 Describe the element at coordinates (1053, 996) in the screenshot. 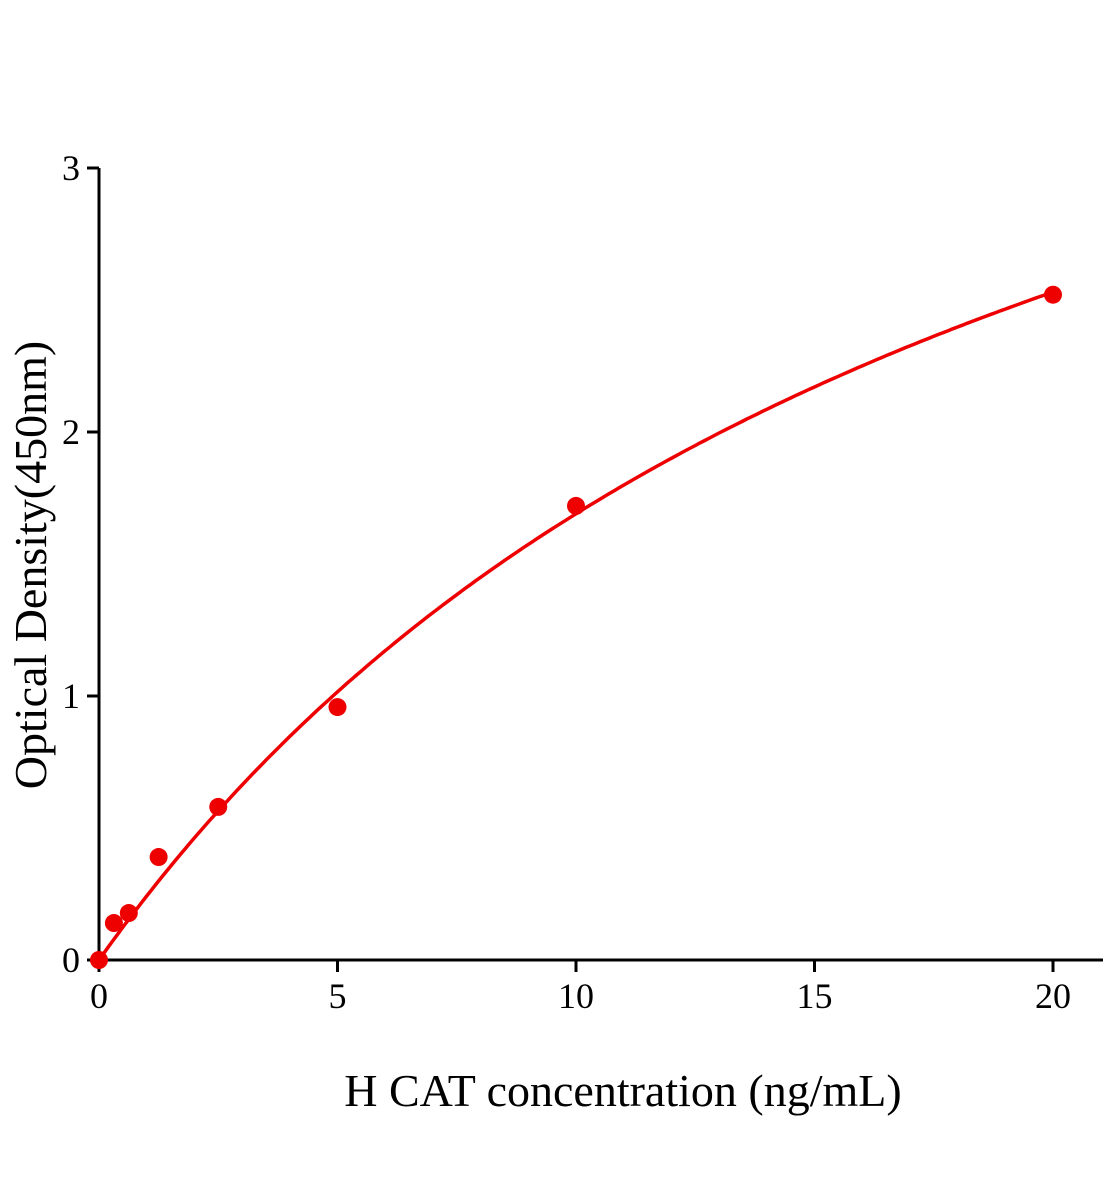

I see `x-tick-label: 20` at that location.